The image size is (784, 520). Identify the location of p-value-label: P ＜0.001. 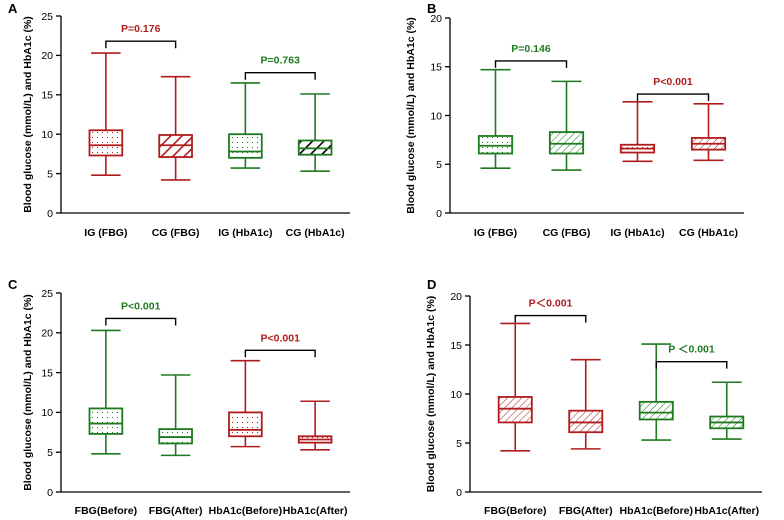
(691, 350).